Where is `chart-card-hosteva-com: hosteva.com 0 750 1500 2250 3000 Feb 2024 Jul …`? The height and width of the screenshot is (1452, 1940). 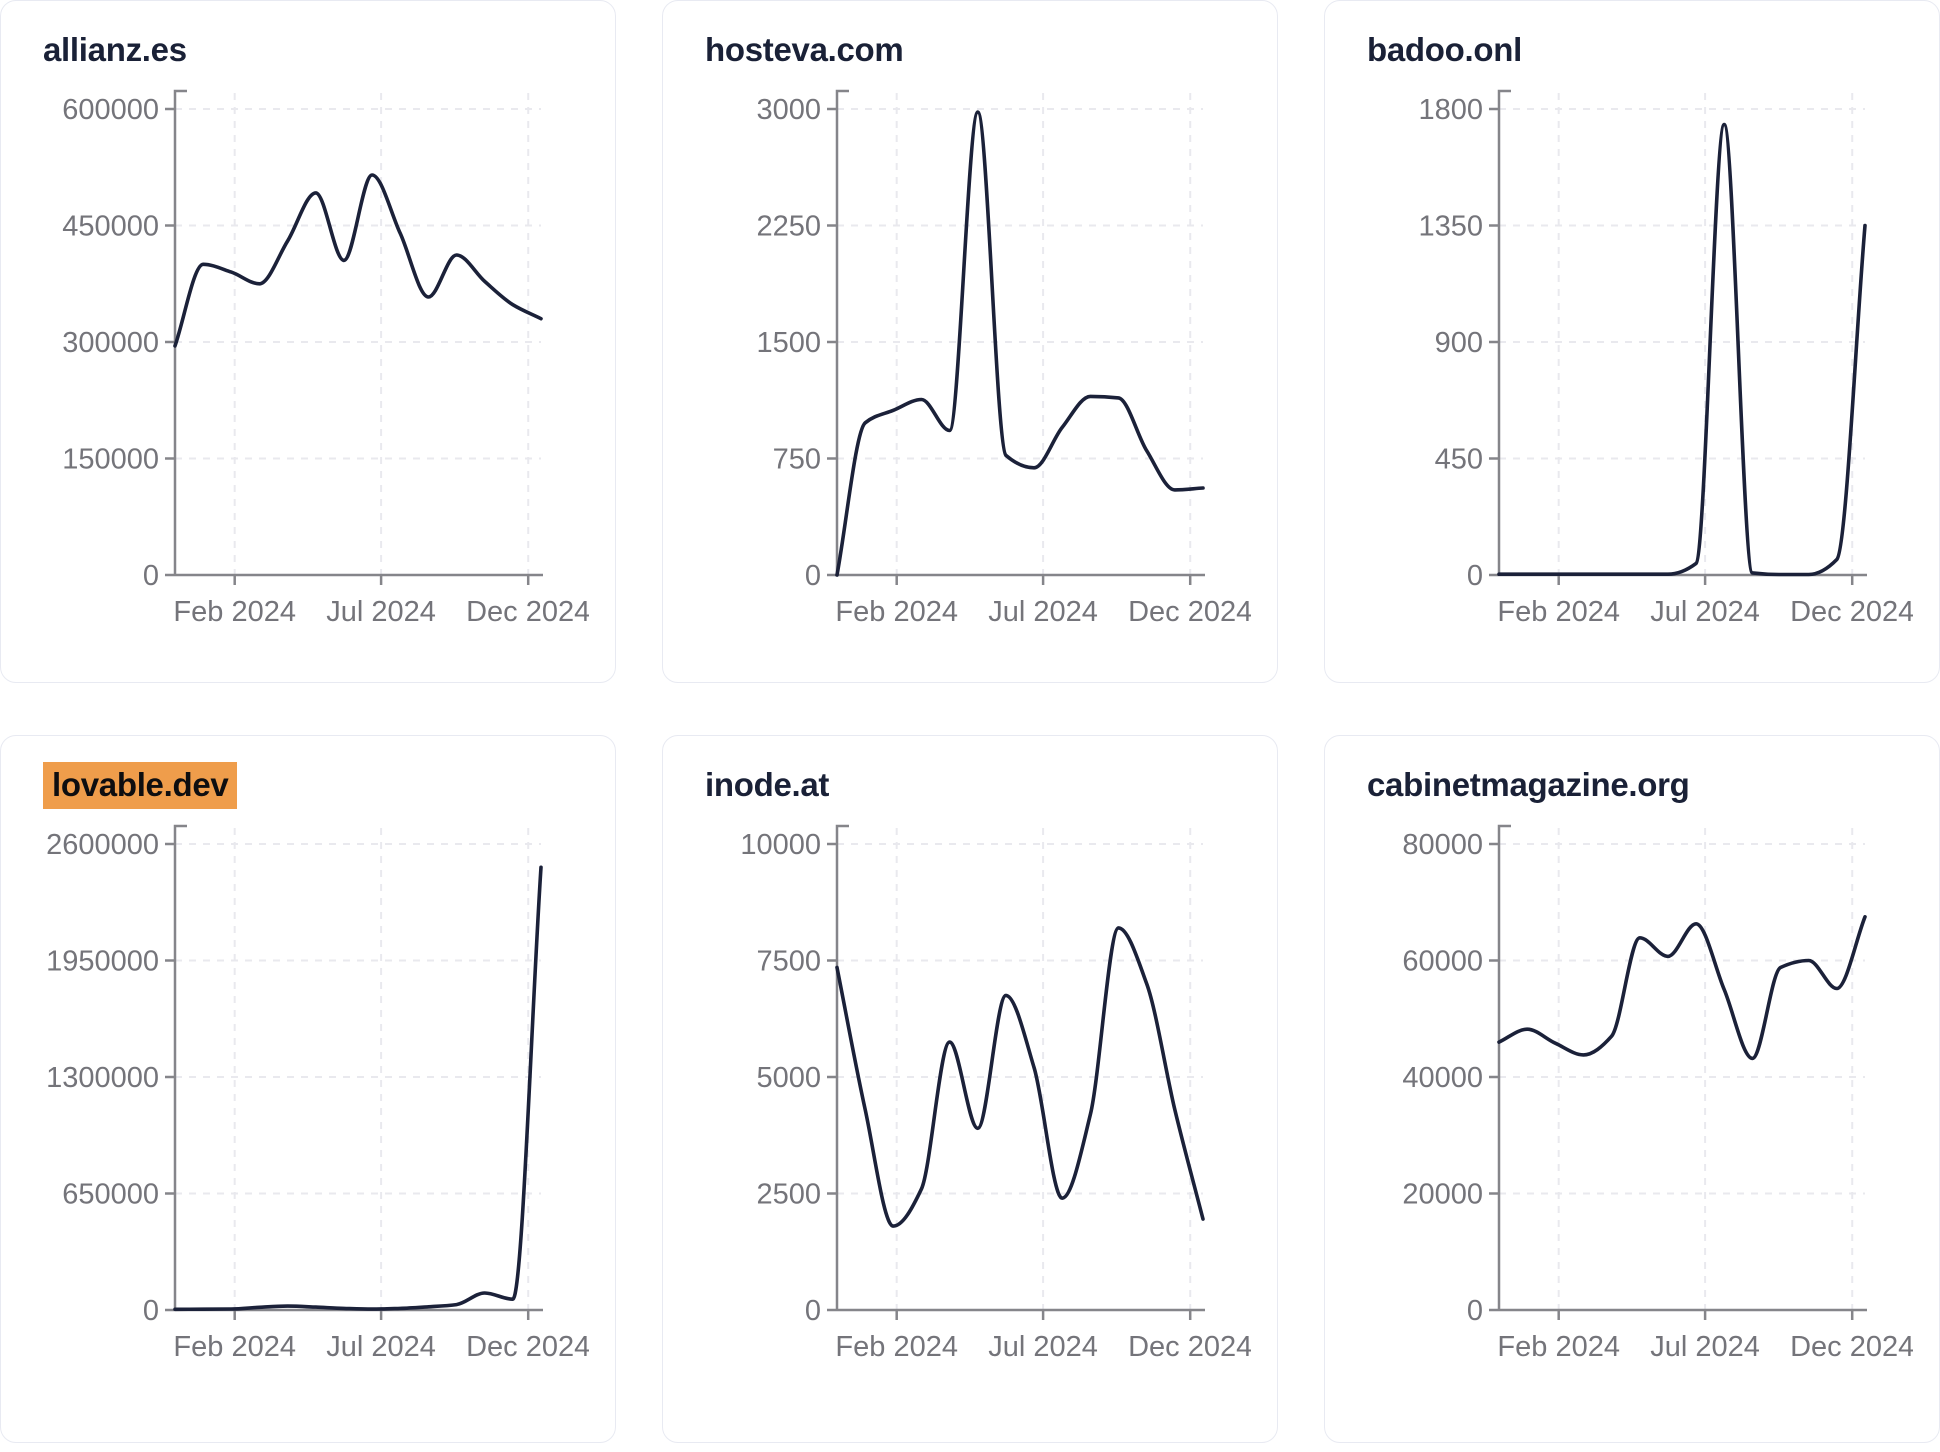
chart-card-hosteva-com: hosteva.com 0 750 1500 2250 3000 Feb 2024 Jul … is located at coordinates (970, 341).